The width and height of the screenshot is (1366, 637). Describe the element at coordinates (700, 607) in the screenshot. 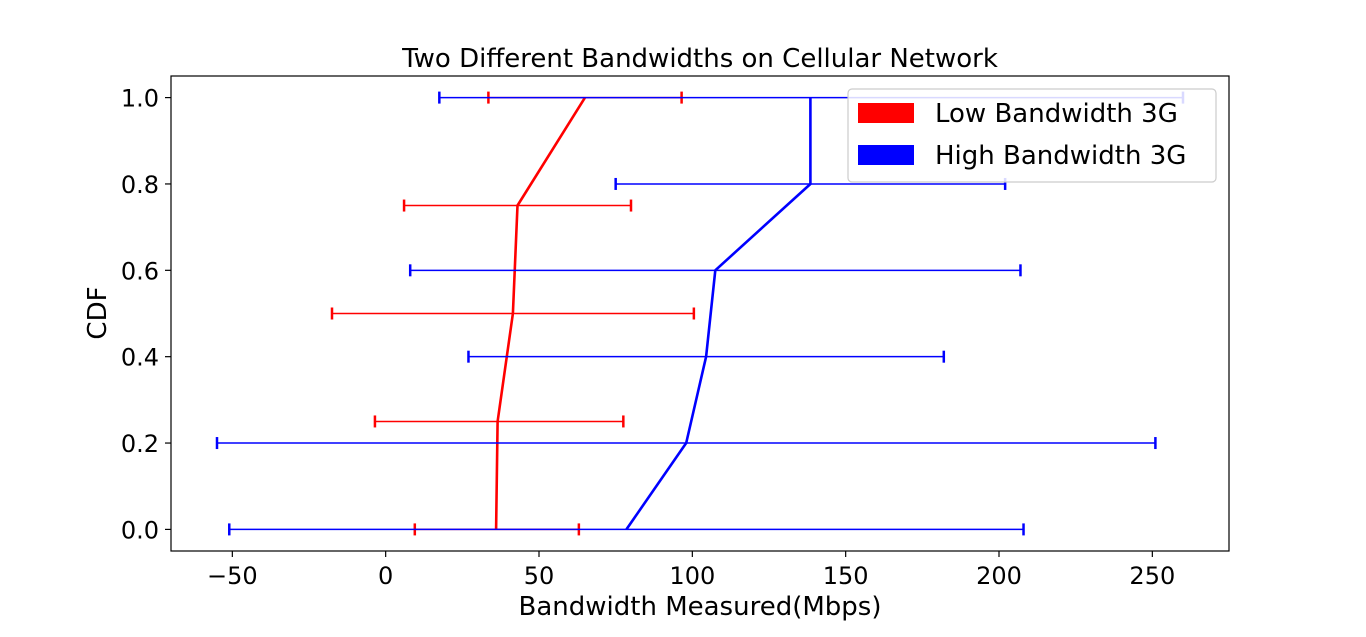

I see `x-axis-label: Bandwidth Measured(Mbps)` at that location.